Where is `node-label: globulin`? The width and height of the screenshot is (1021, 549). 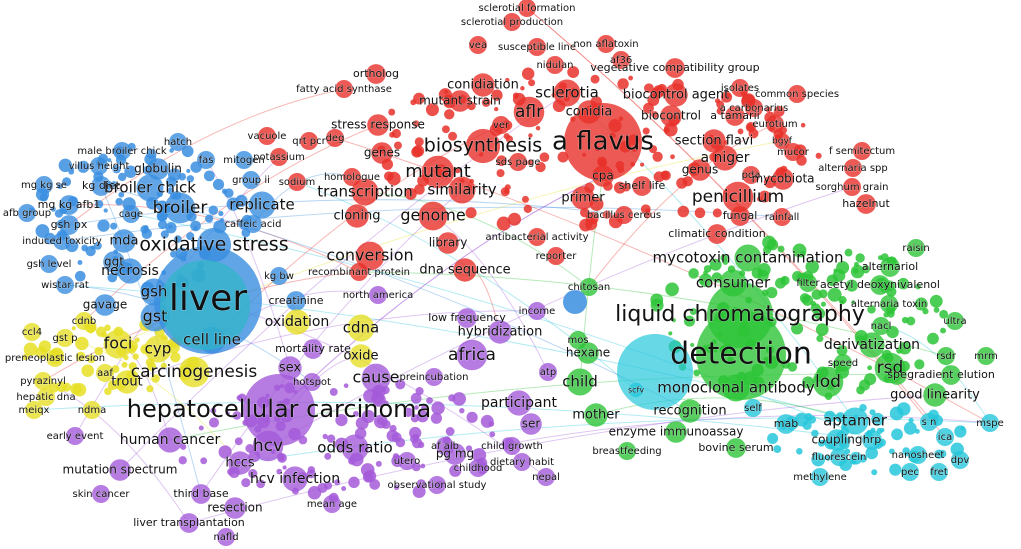 node-label: globulin is located at coordinates (158, 169).